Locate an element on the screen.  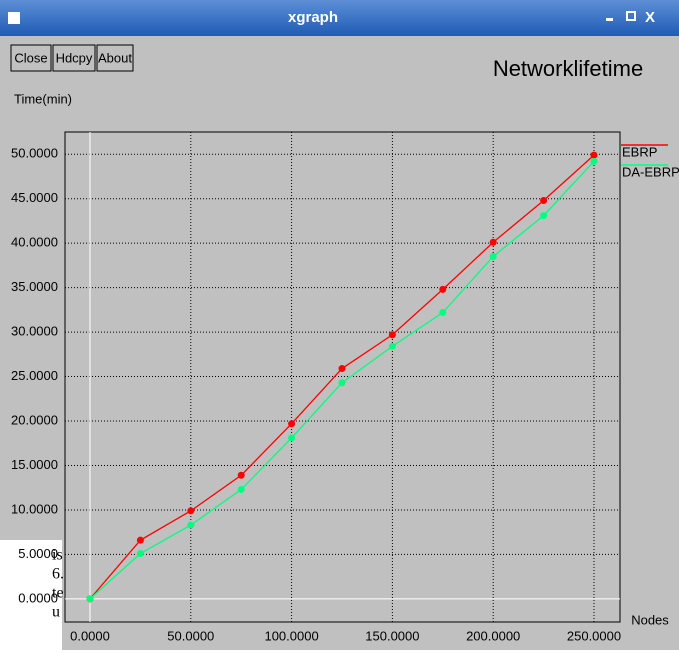
y-tick-label: 10.0000 is located at coordinates (34, 508).